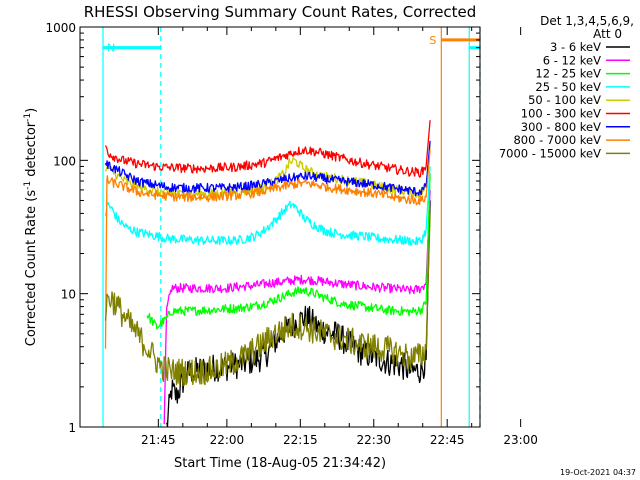  What do you see at coordinates (31, 227) in the screenshot?
I see `y-axis-label: Corrected Count Rate (s-1 detector-1)` at bounding box center [31, 227].